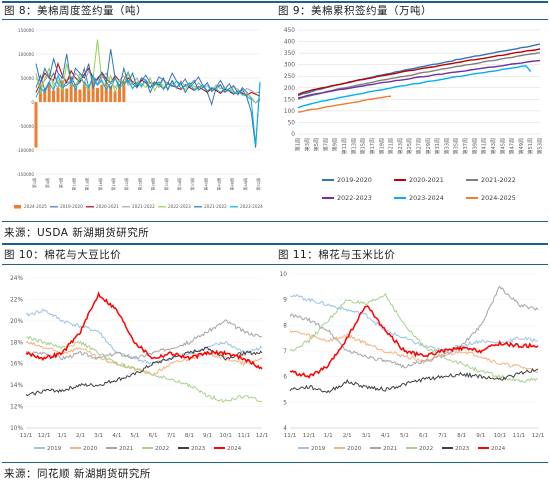  Describe the element at coordinates (234, 449) in the screenshot. I see `fig10-legend-label: 2024` at that location.